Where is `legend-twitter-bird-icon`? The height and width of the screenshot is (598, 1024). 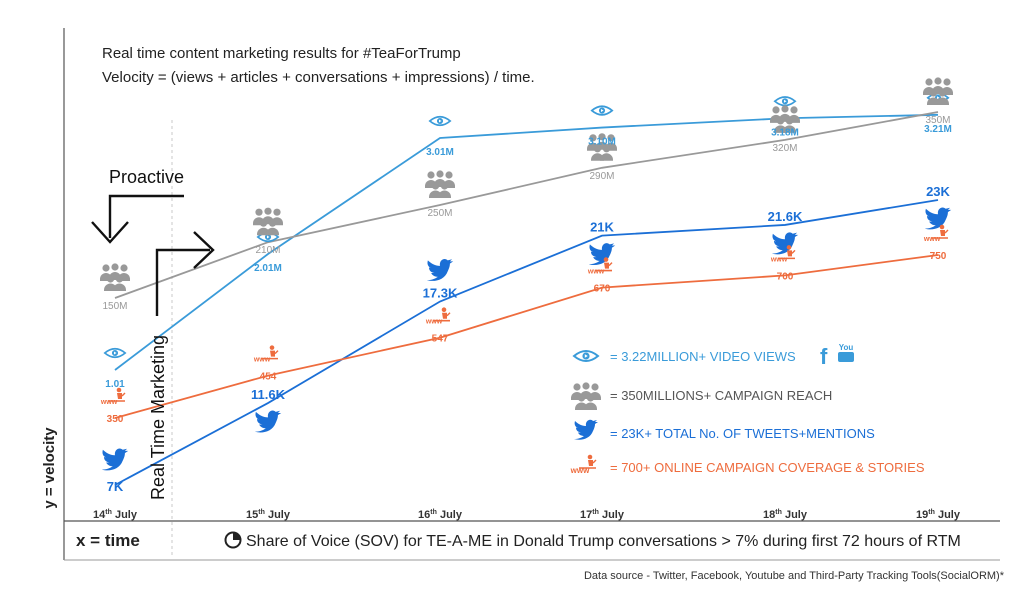 legend-twitter-bird-icon is located at coordinates (586, 429).